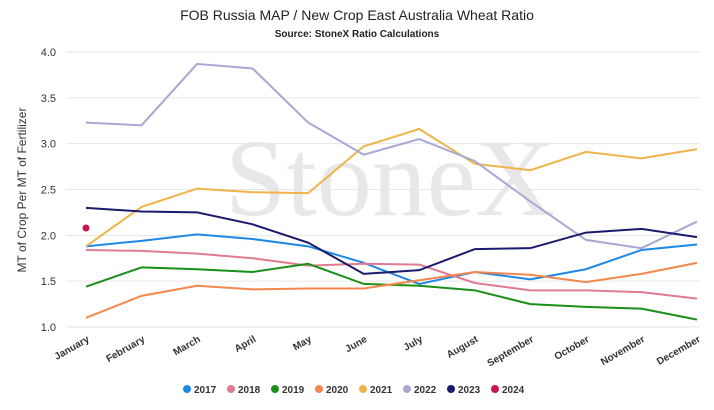 This screenshot has height=410, width=714. What do you see at coordinates (125, 349) in the screenshot?
I see `x-tick-label: February` at bounding box center [125, 349].